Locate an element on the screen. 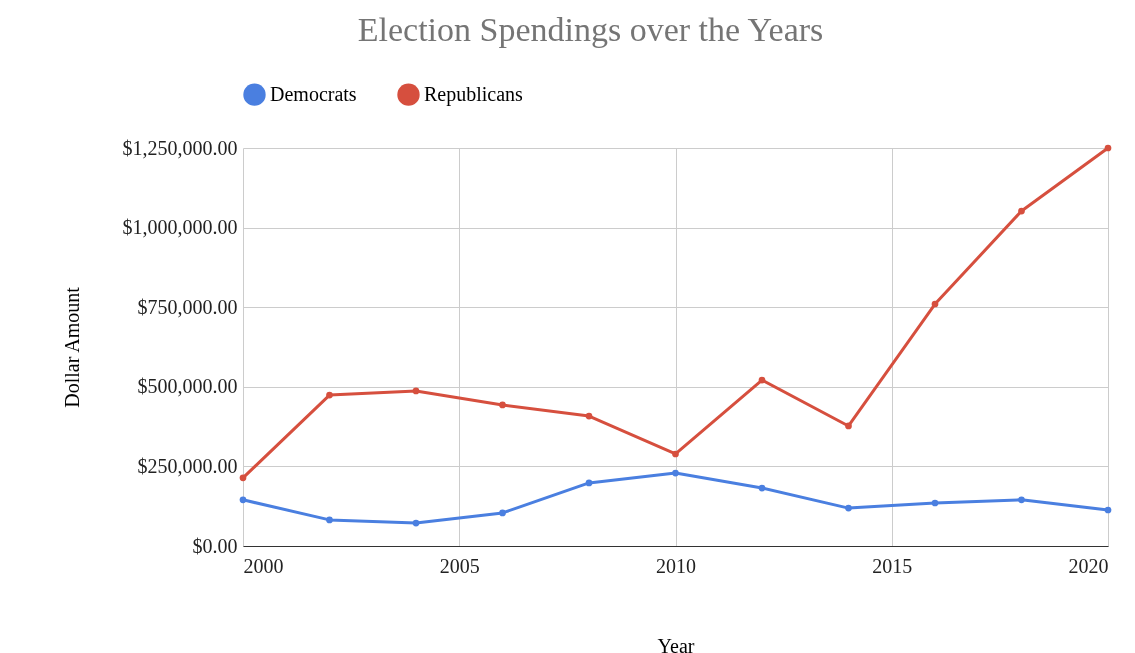  y-tick-label: $750,000.00 is located at coordinates (187, 306).